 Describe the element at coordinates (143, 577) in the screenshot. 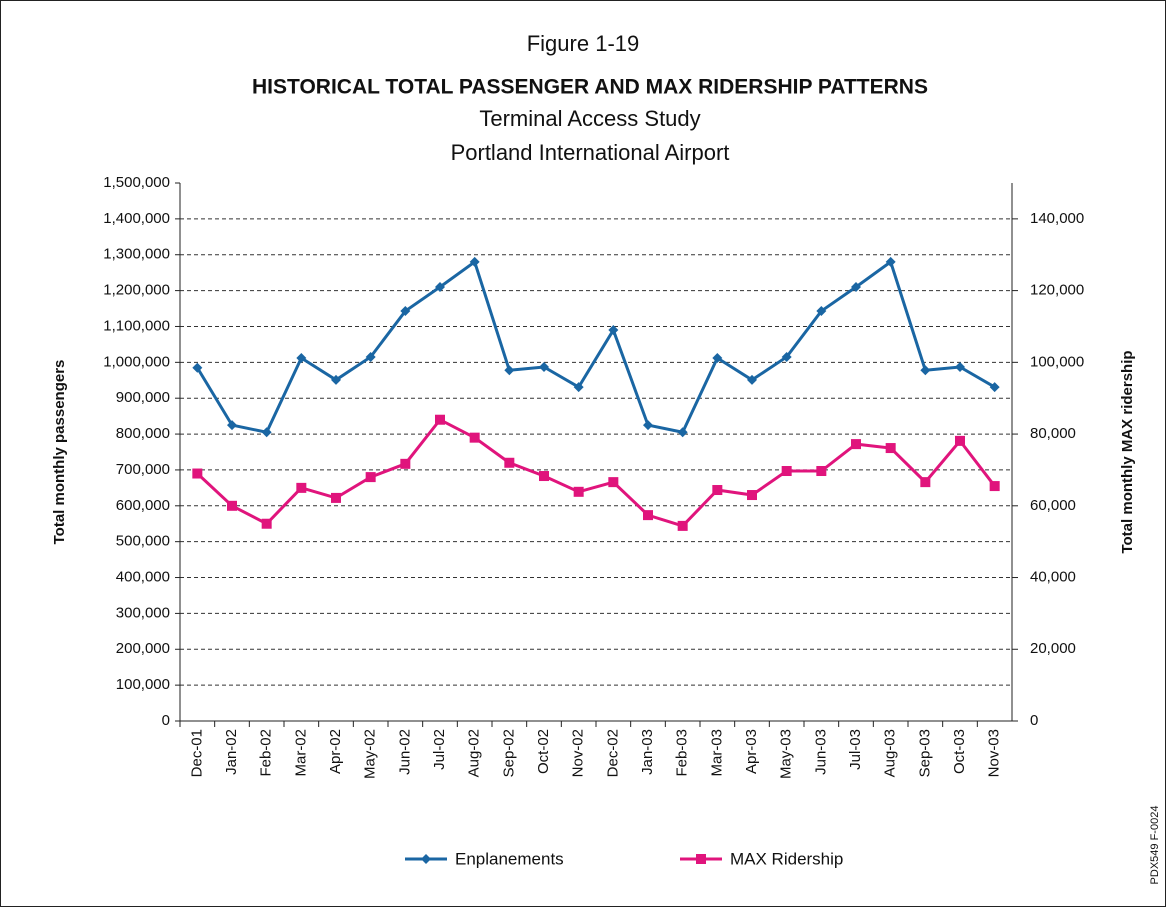

I see `y-tick-label: 400,000` at that location.